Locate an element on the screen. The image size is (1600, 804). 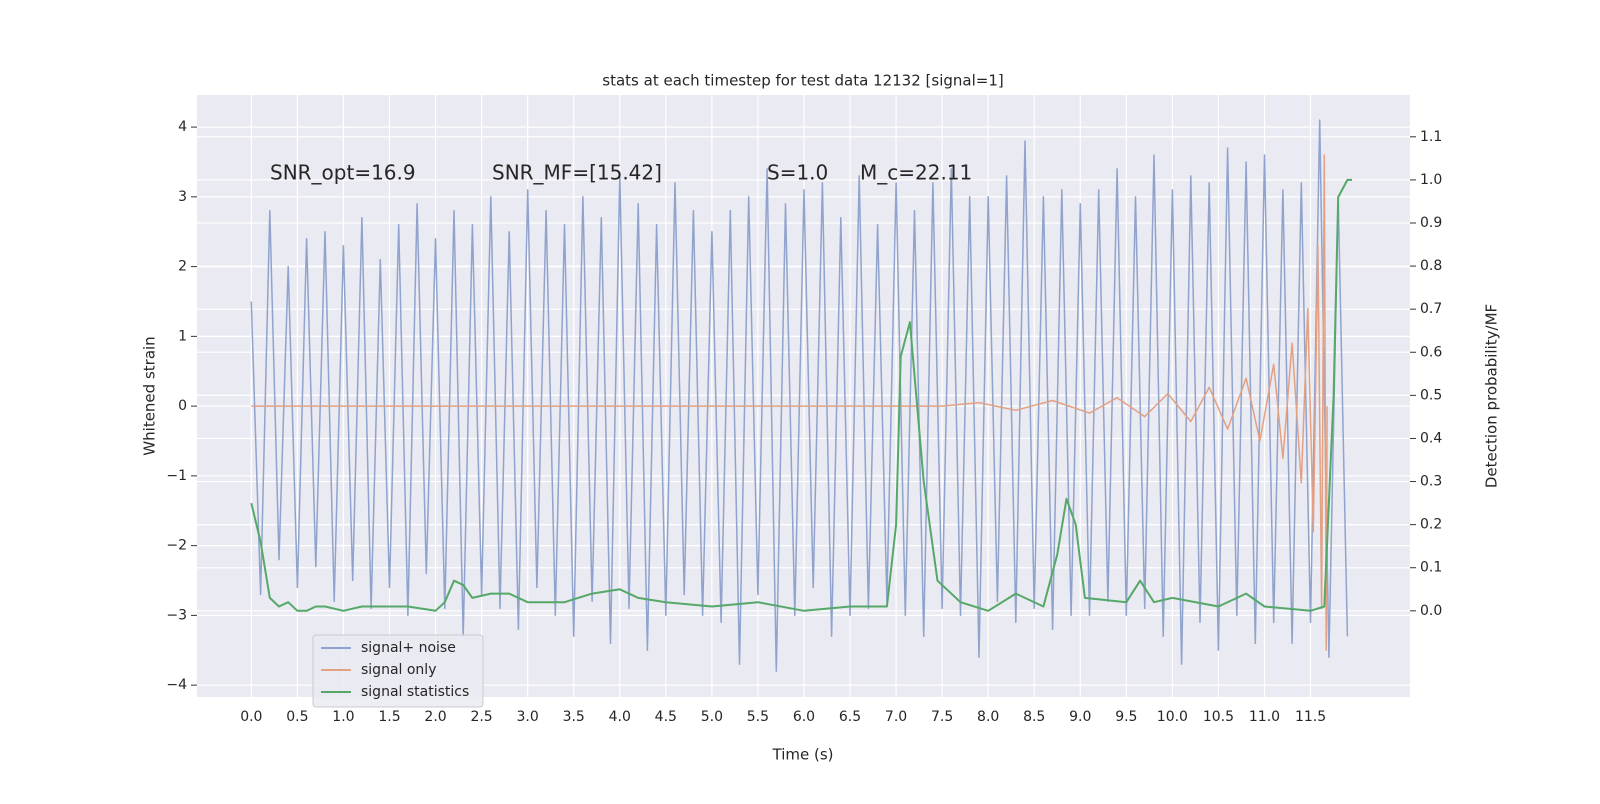
legend-label: signal only is located at coordinates (398, 670).